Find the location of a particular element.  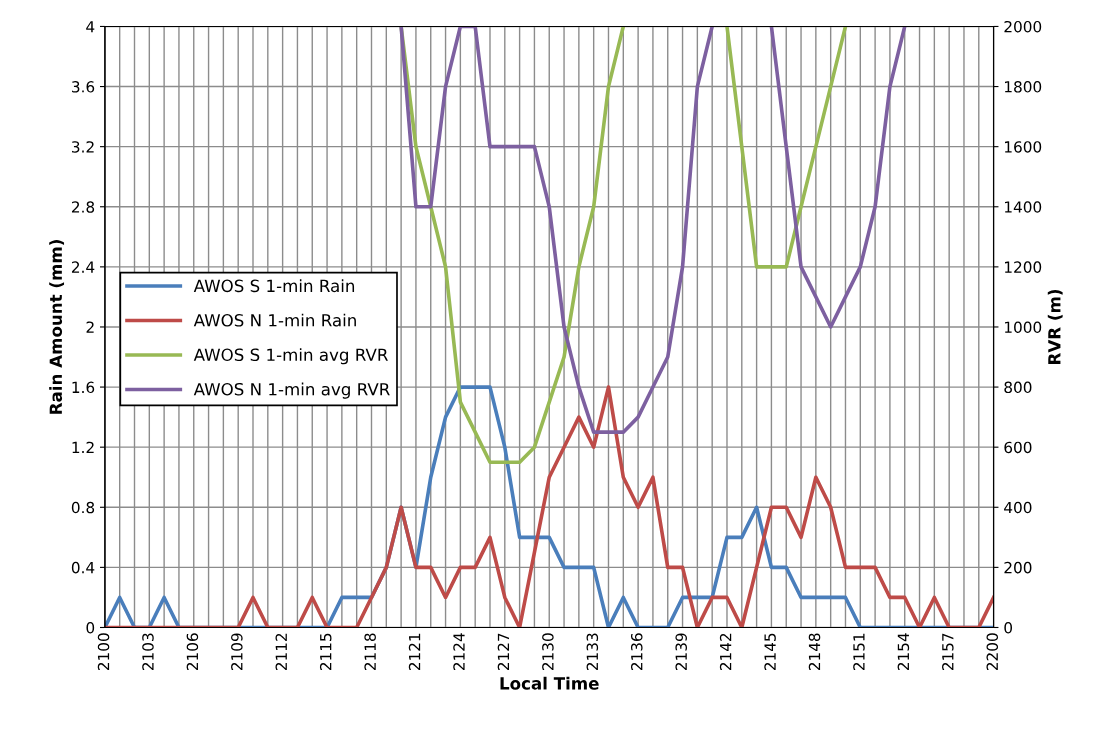

x-tick-label: 2200 is located at coordinates (992, 652).